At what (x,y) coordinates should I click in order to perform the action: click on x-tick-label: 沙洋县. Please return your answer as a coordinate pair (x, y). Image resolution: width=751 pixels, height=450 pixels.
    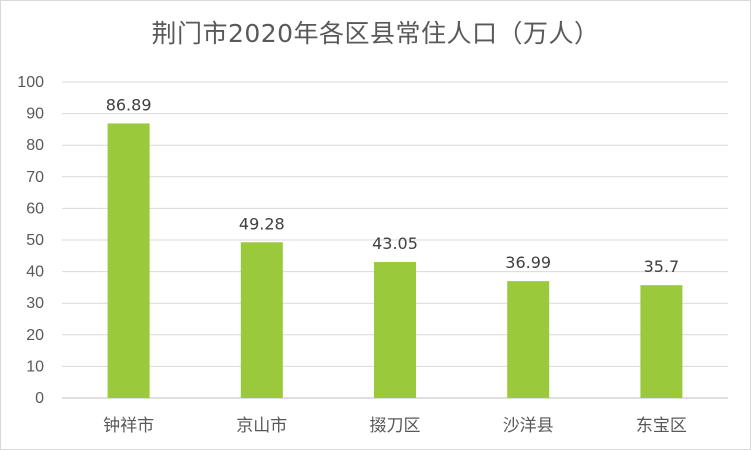
    Looking at the image, I should click on (528, 426).